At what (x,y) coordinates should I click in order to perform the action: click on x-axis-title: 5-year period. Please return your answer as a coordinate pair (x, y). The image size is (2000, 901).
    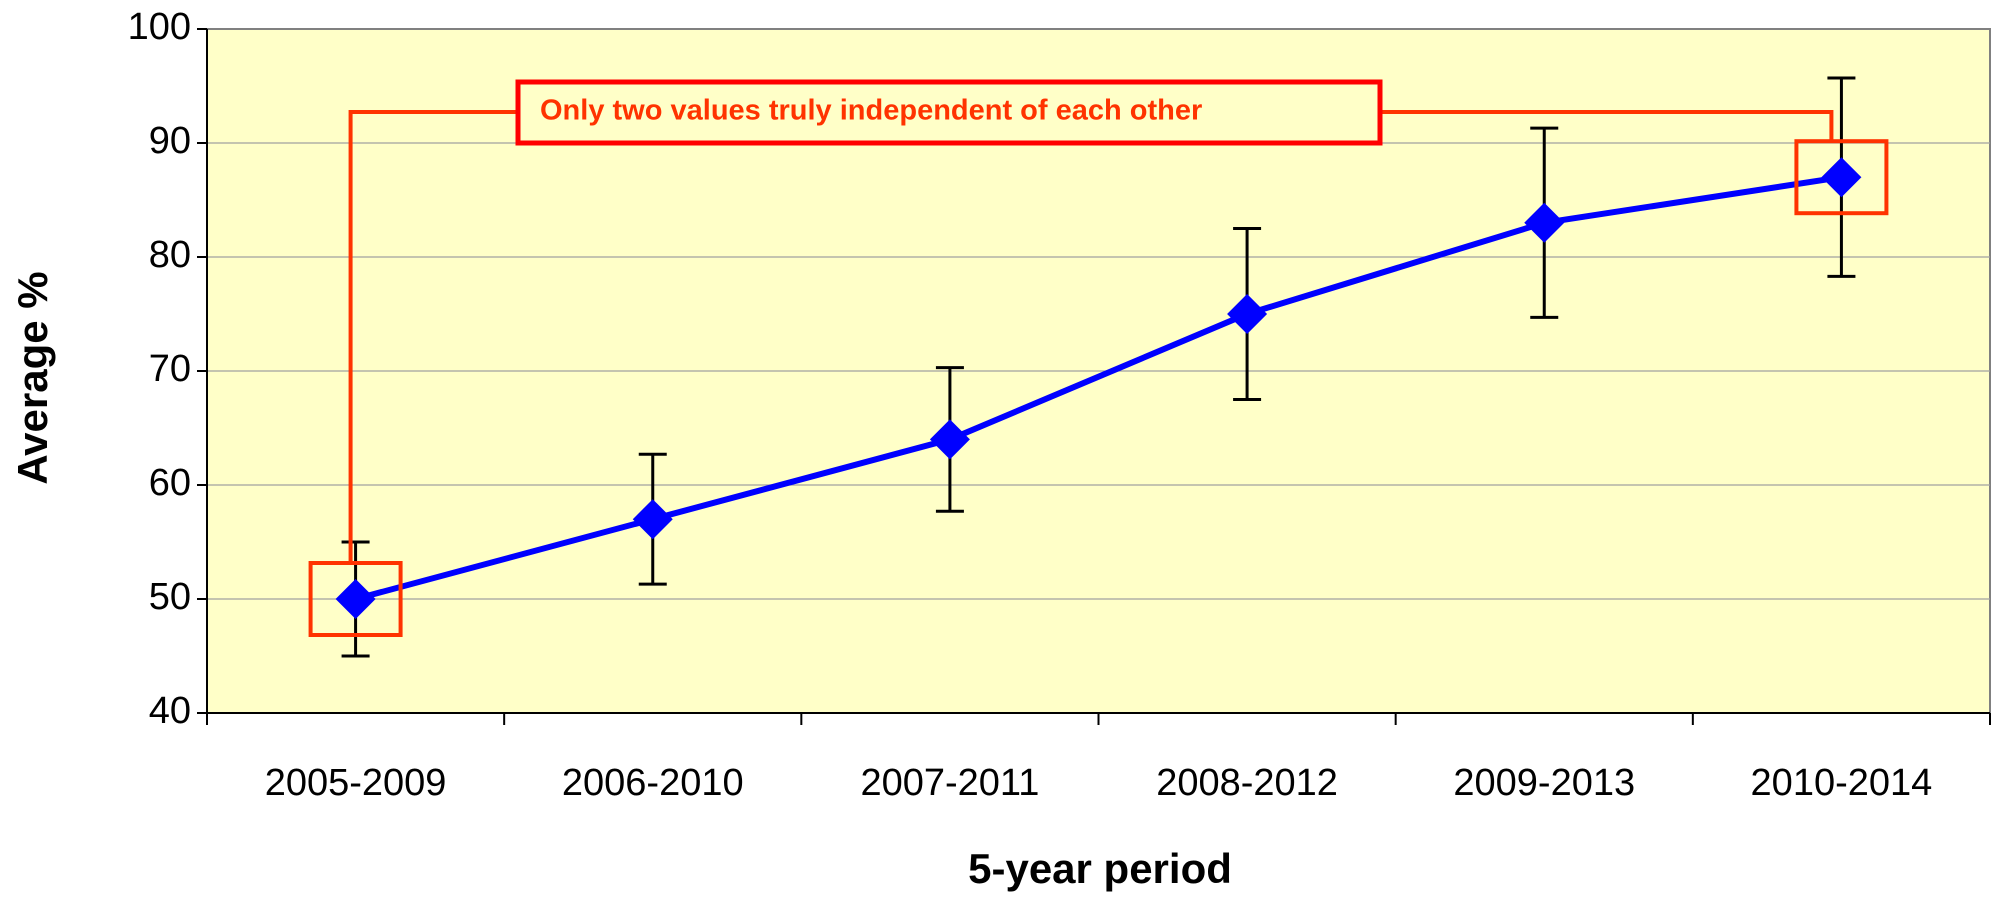
    Looking at the image, I should click on (1100, 868).